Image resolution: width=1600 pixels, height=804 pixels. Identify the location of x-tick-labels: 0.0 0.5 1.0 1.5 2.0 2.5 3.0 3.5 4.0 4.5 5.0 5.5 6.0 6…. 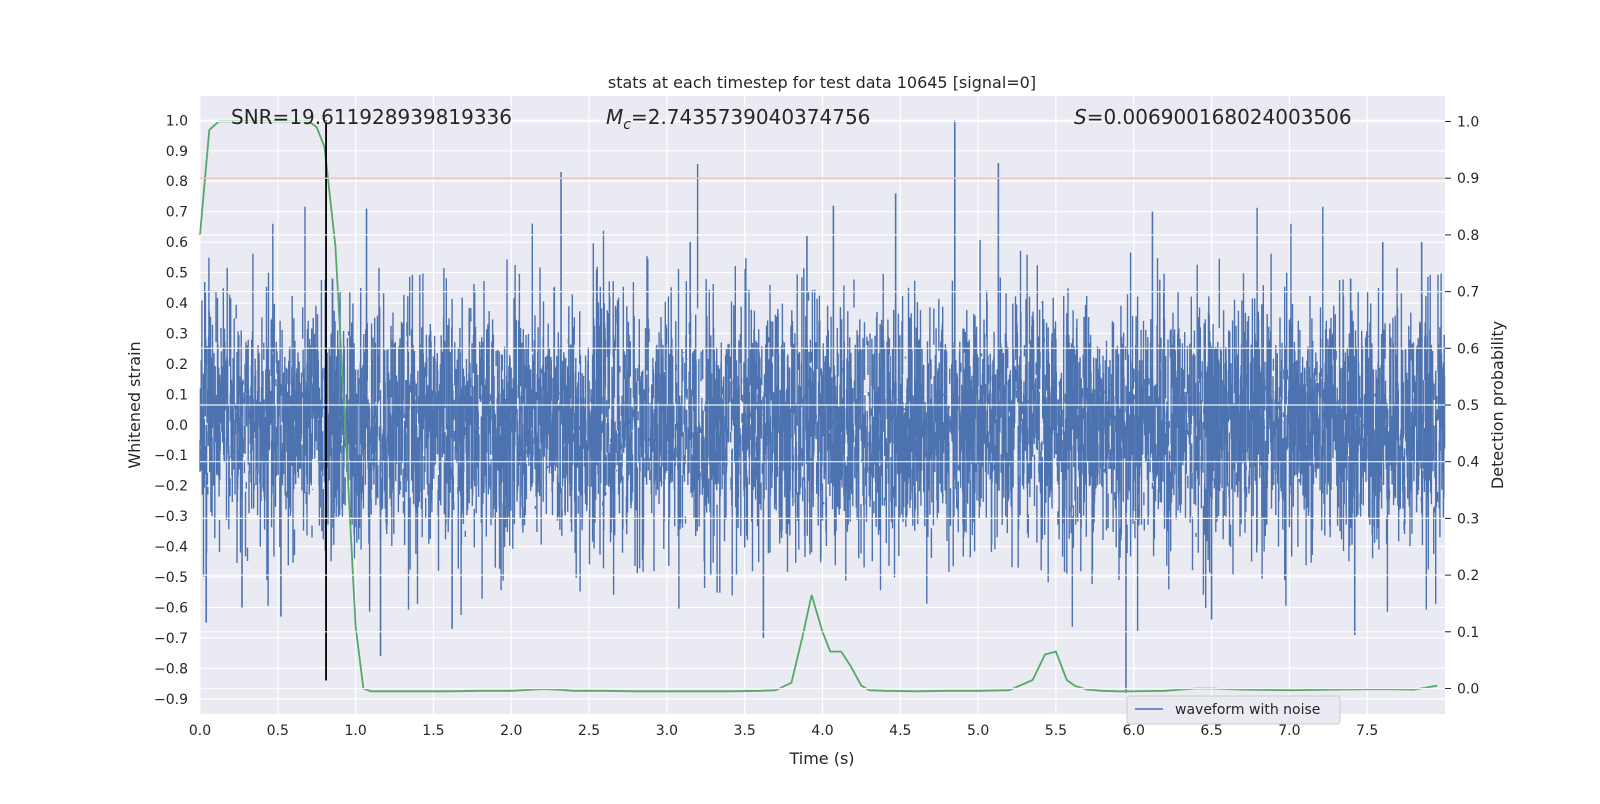
(783, 731).